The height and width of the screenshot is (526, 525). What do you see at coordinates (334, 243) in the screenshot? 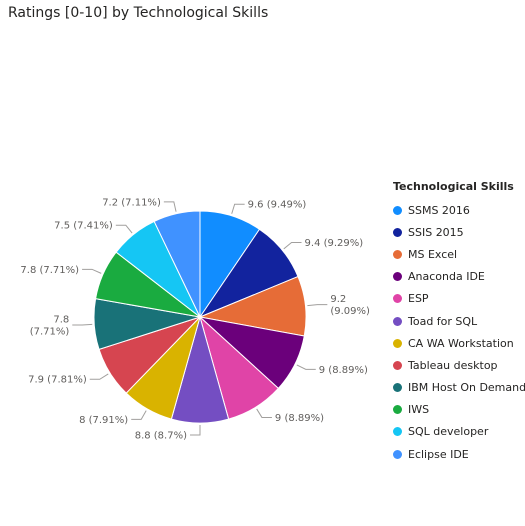
I see `data-label-ssis-2015: 9.4 (9.29%)` at bounding box center [334, 243].